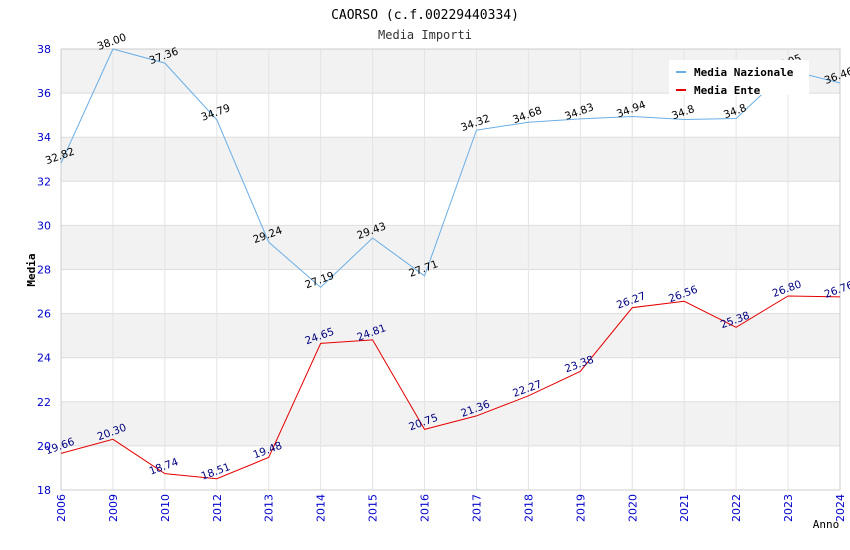 The image size is (850, 550). What do you see at coordinates (528, 508) in the screenshot?
I see `x-tick-label: 2018` at bounding box center [528, 508].